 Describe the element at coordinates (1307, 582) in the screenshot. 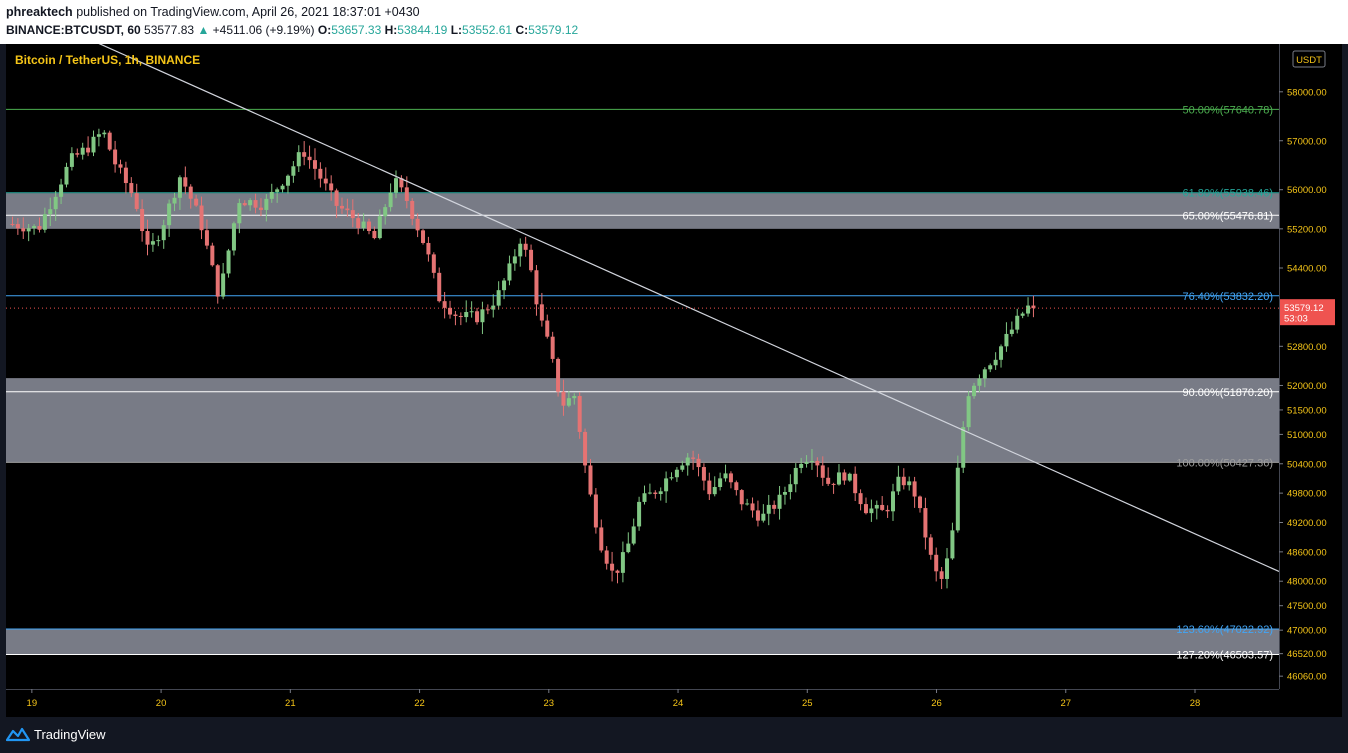

I see `y-tick-label: 48000.00` at that location.